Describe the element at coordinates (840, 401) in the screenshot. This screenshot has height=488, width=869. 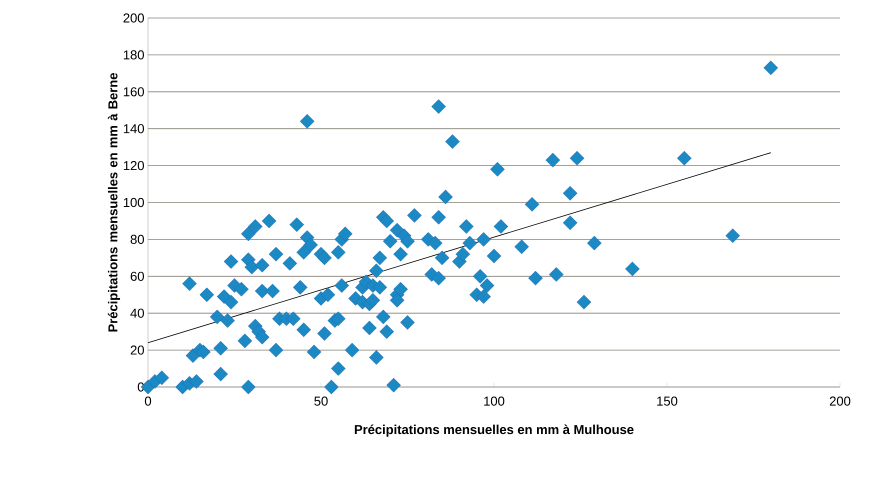
I see `x-tick-label: 200` at that location.